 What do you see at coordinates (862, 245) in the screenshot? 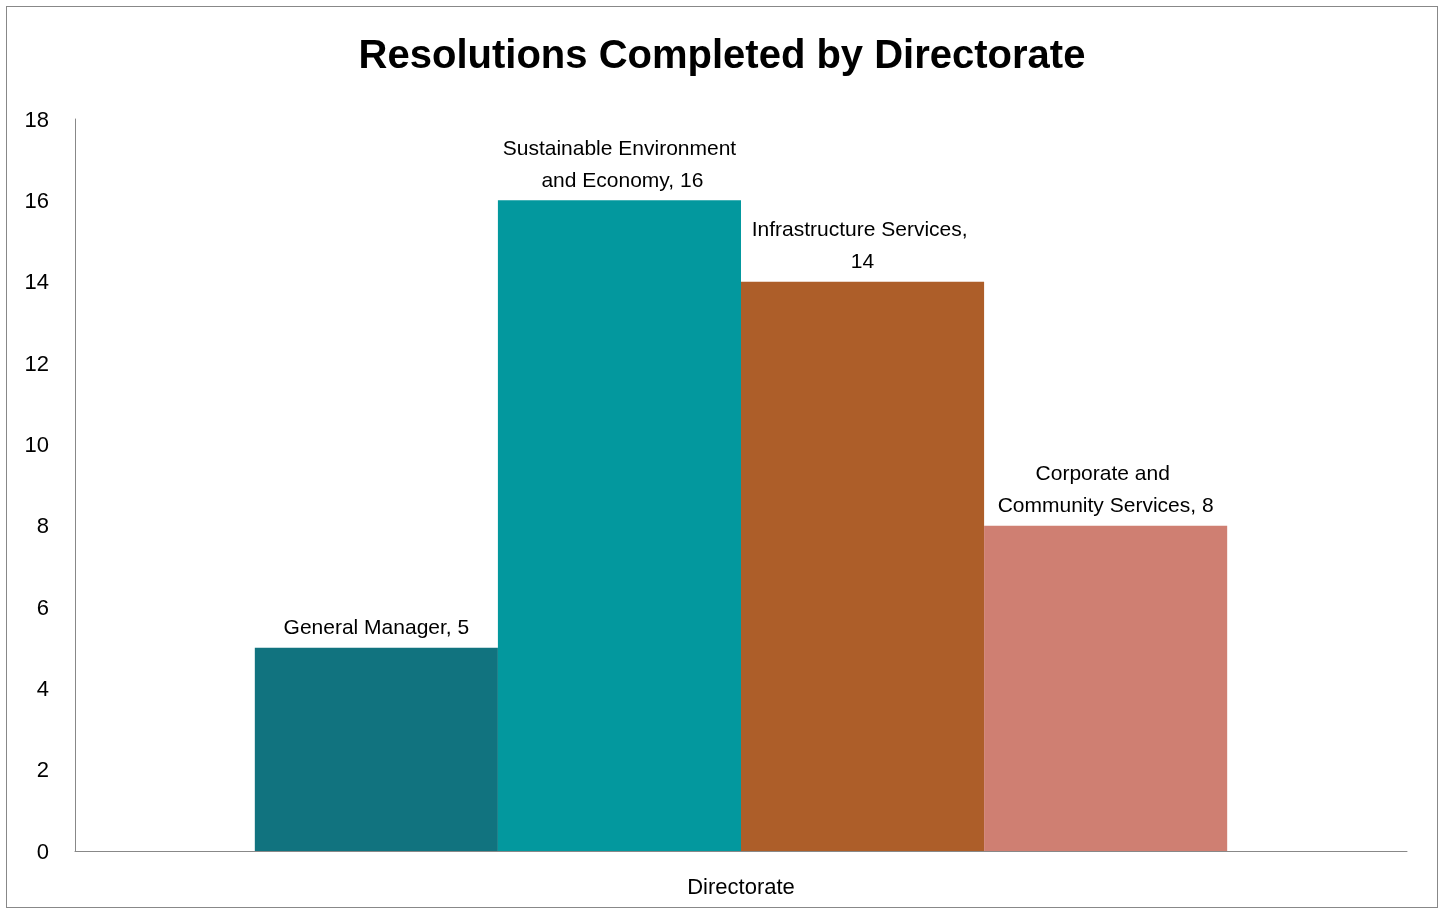
I see `data-label: Infrastructure Services, 14` at bounding box center [862, 245].